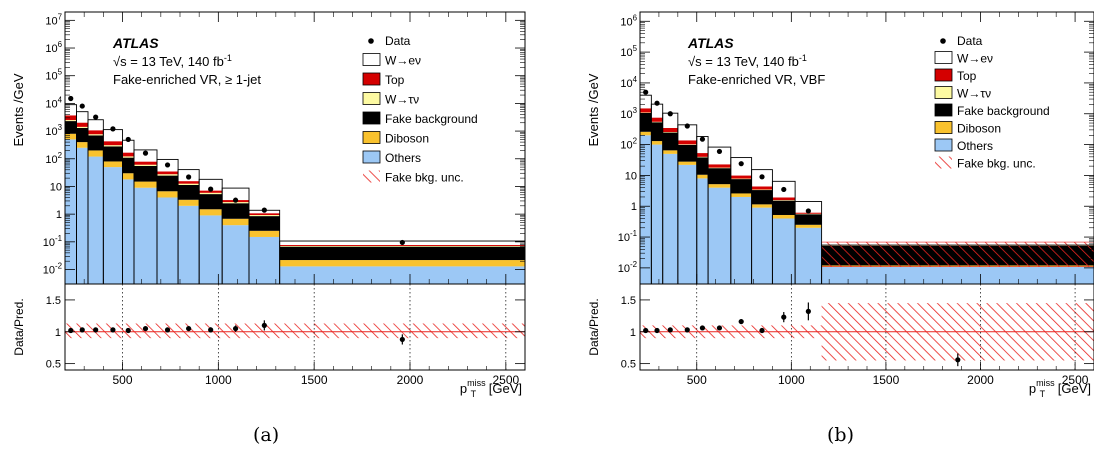 This screenshot has height=453, width=1094. Describe the element at coordinates (491, 388) in the screenshot. I see `x-axis-label: pmiss T [GeV]` at that location.